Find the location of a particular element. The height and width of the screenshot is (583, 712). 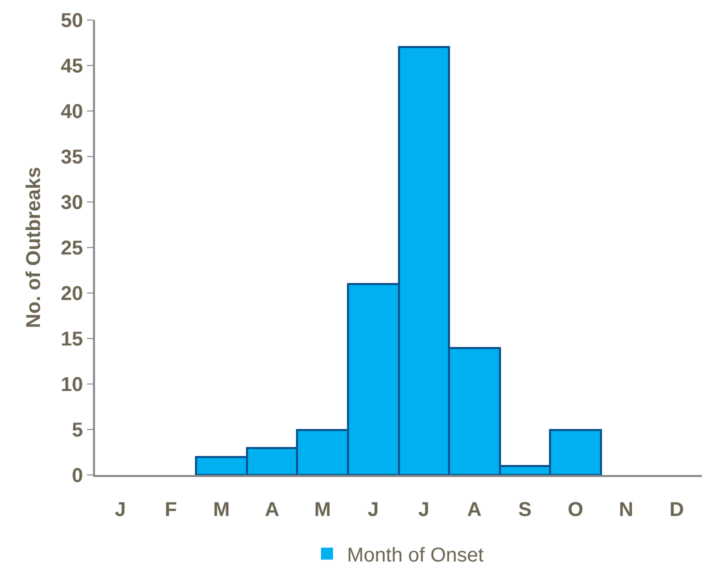

x-tick-label: F is located at coordinates (170, 510).